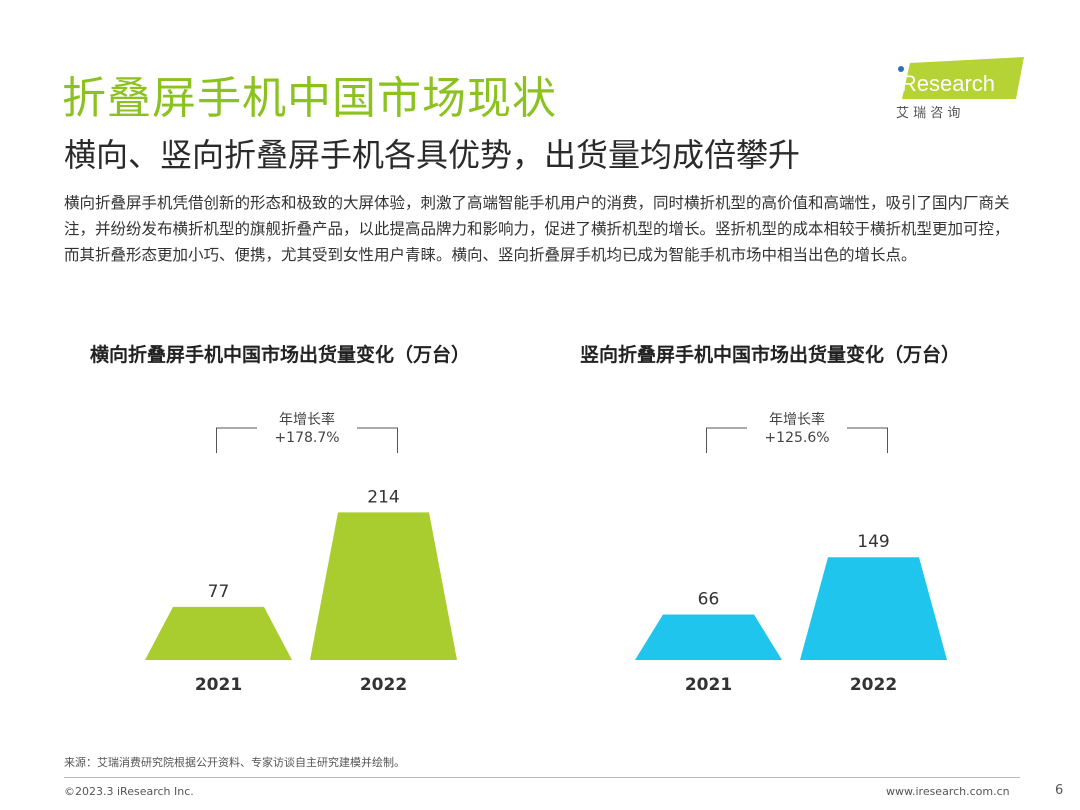  I want to click on data-label: 149, so click(873, 542).